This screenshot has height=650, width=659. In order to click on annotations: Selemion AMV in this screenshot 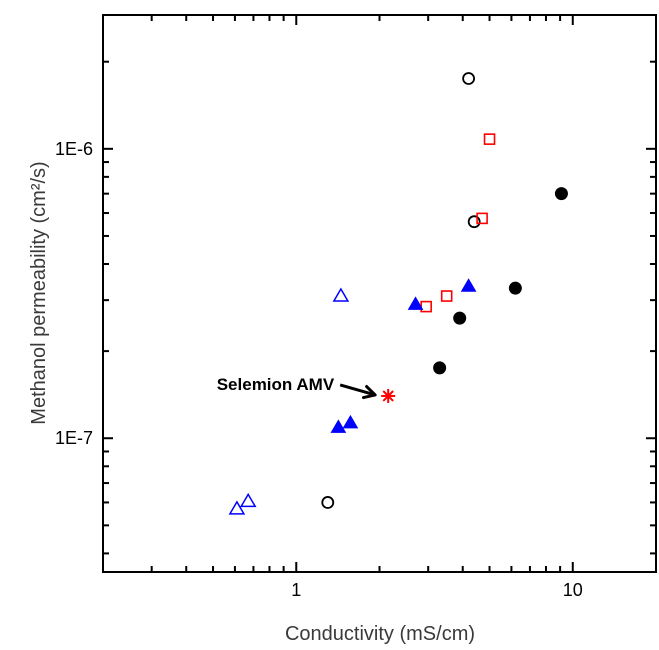, I will do `click(297, 387)`.